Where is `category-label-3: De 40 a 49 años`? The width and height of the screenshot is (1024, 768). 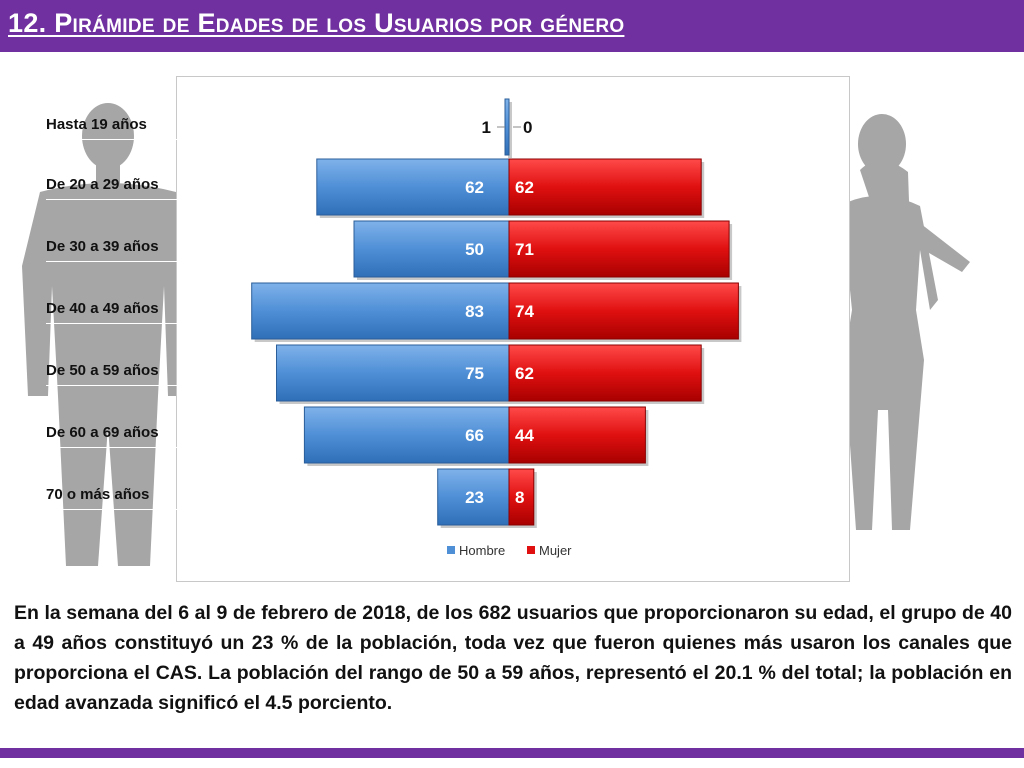
category-label-3: De 40 a 49 años is located at coordinates (112, 312).